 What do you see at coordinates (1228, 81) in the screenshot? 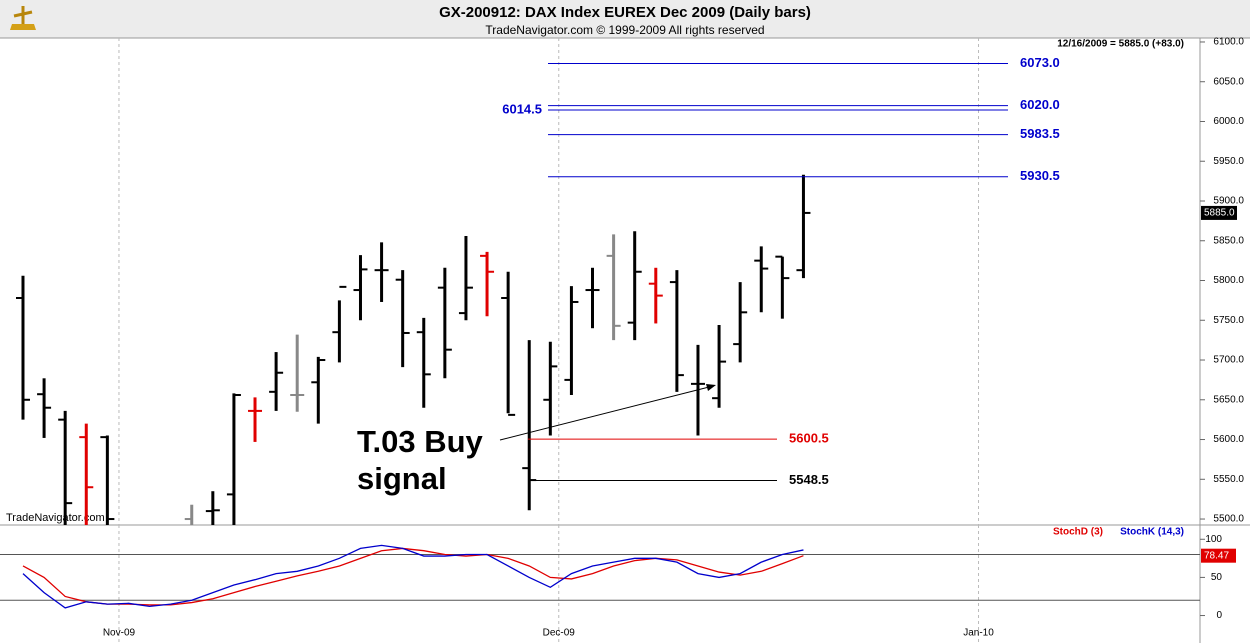
I see `y-tick-label: 6050.0` at bounding box center [1228, 81].